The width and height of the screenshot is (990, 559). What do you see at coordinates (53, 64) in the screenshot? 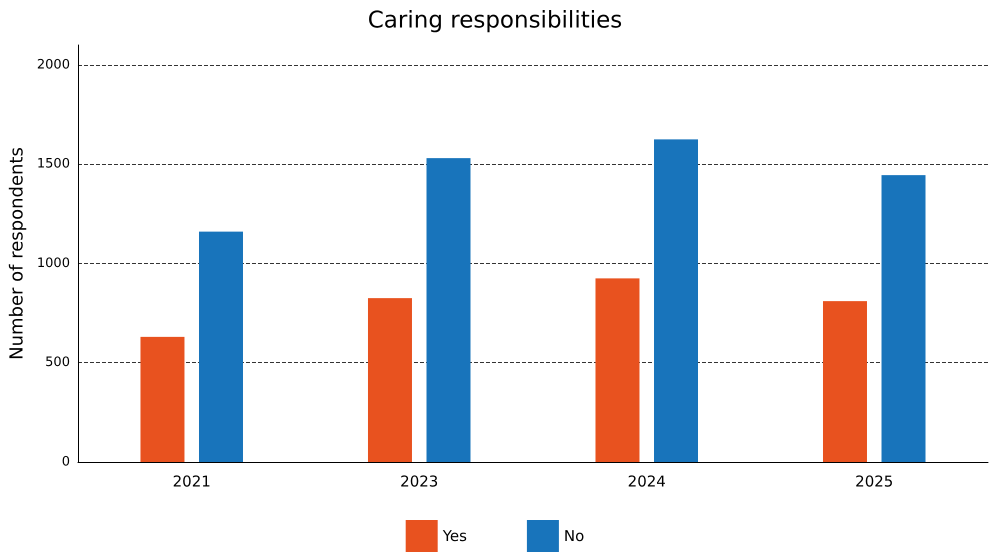
I see `y-tick-label: 2000` at bounding box center [53, 64].